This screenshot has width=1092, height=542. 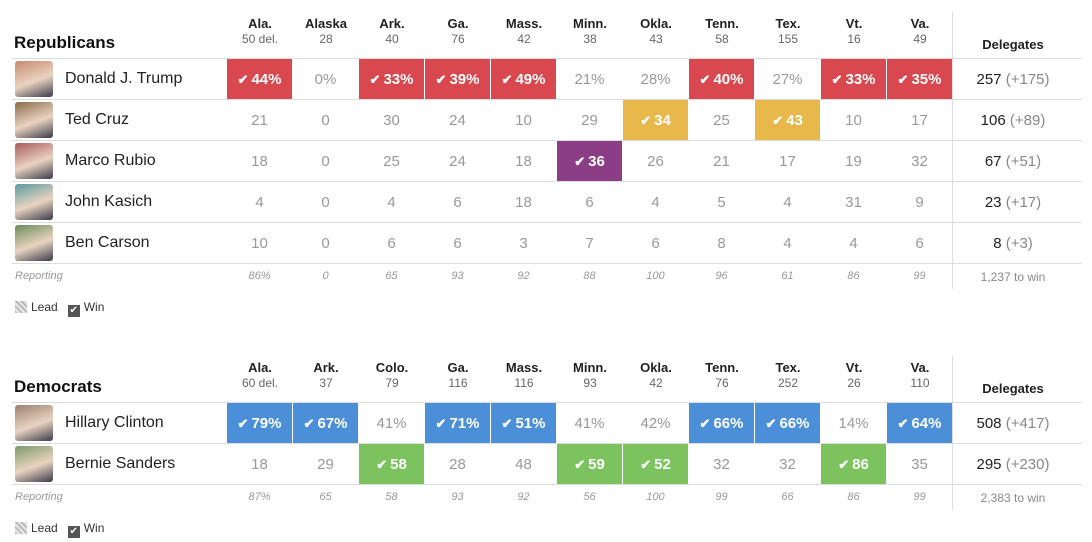 What do you see at coordinates (1013, 498) in the screenshot?
I see `delegates-to-win: 2,383 to win` at bounding box center [1013, 498].